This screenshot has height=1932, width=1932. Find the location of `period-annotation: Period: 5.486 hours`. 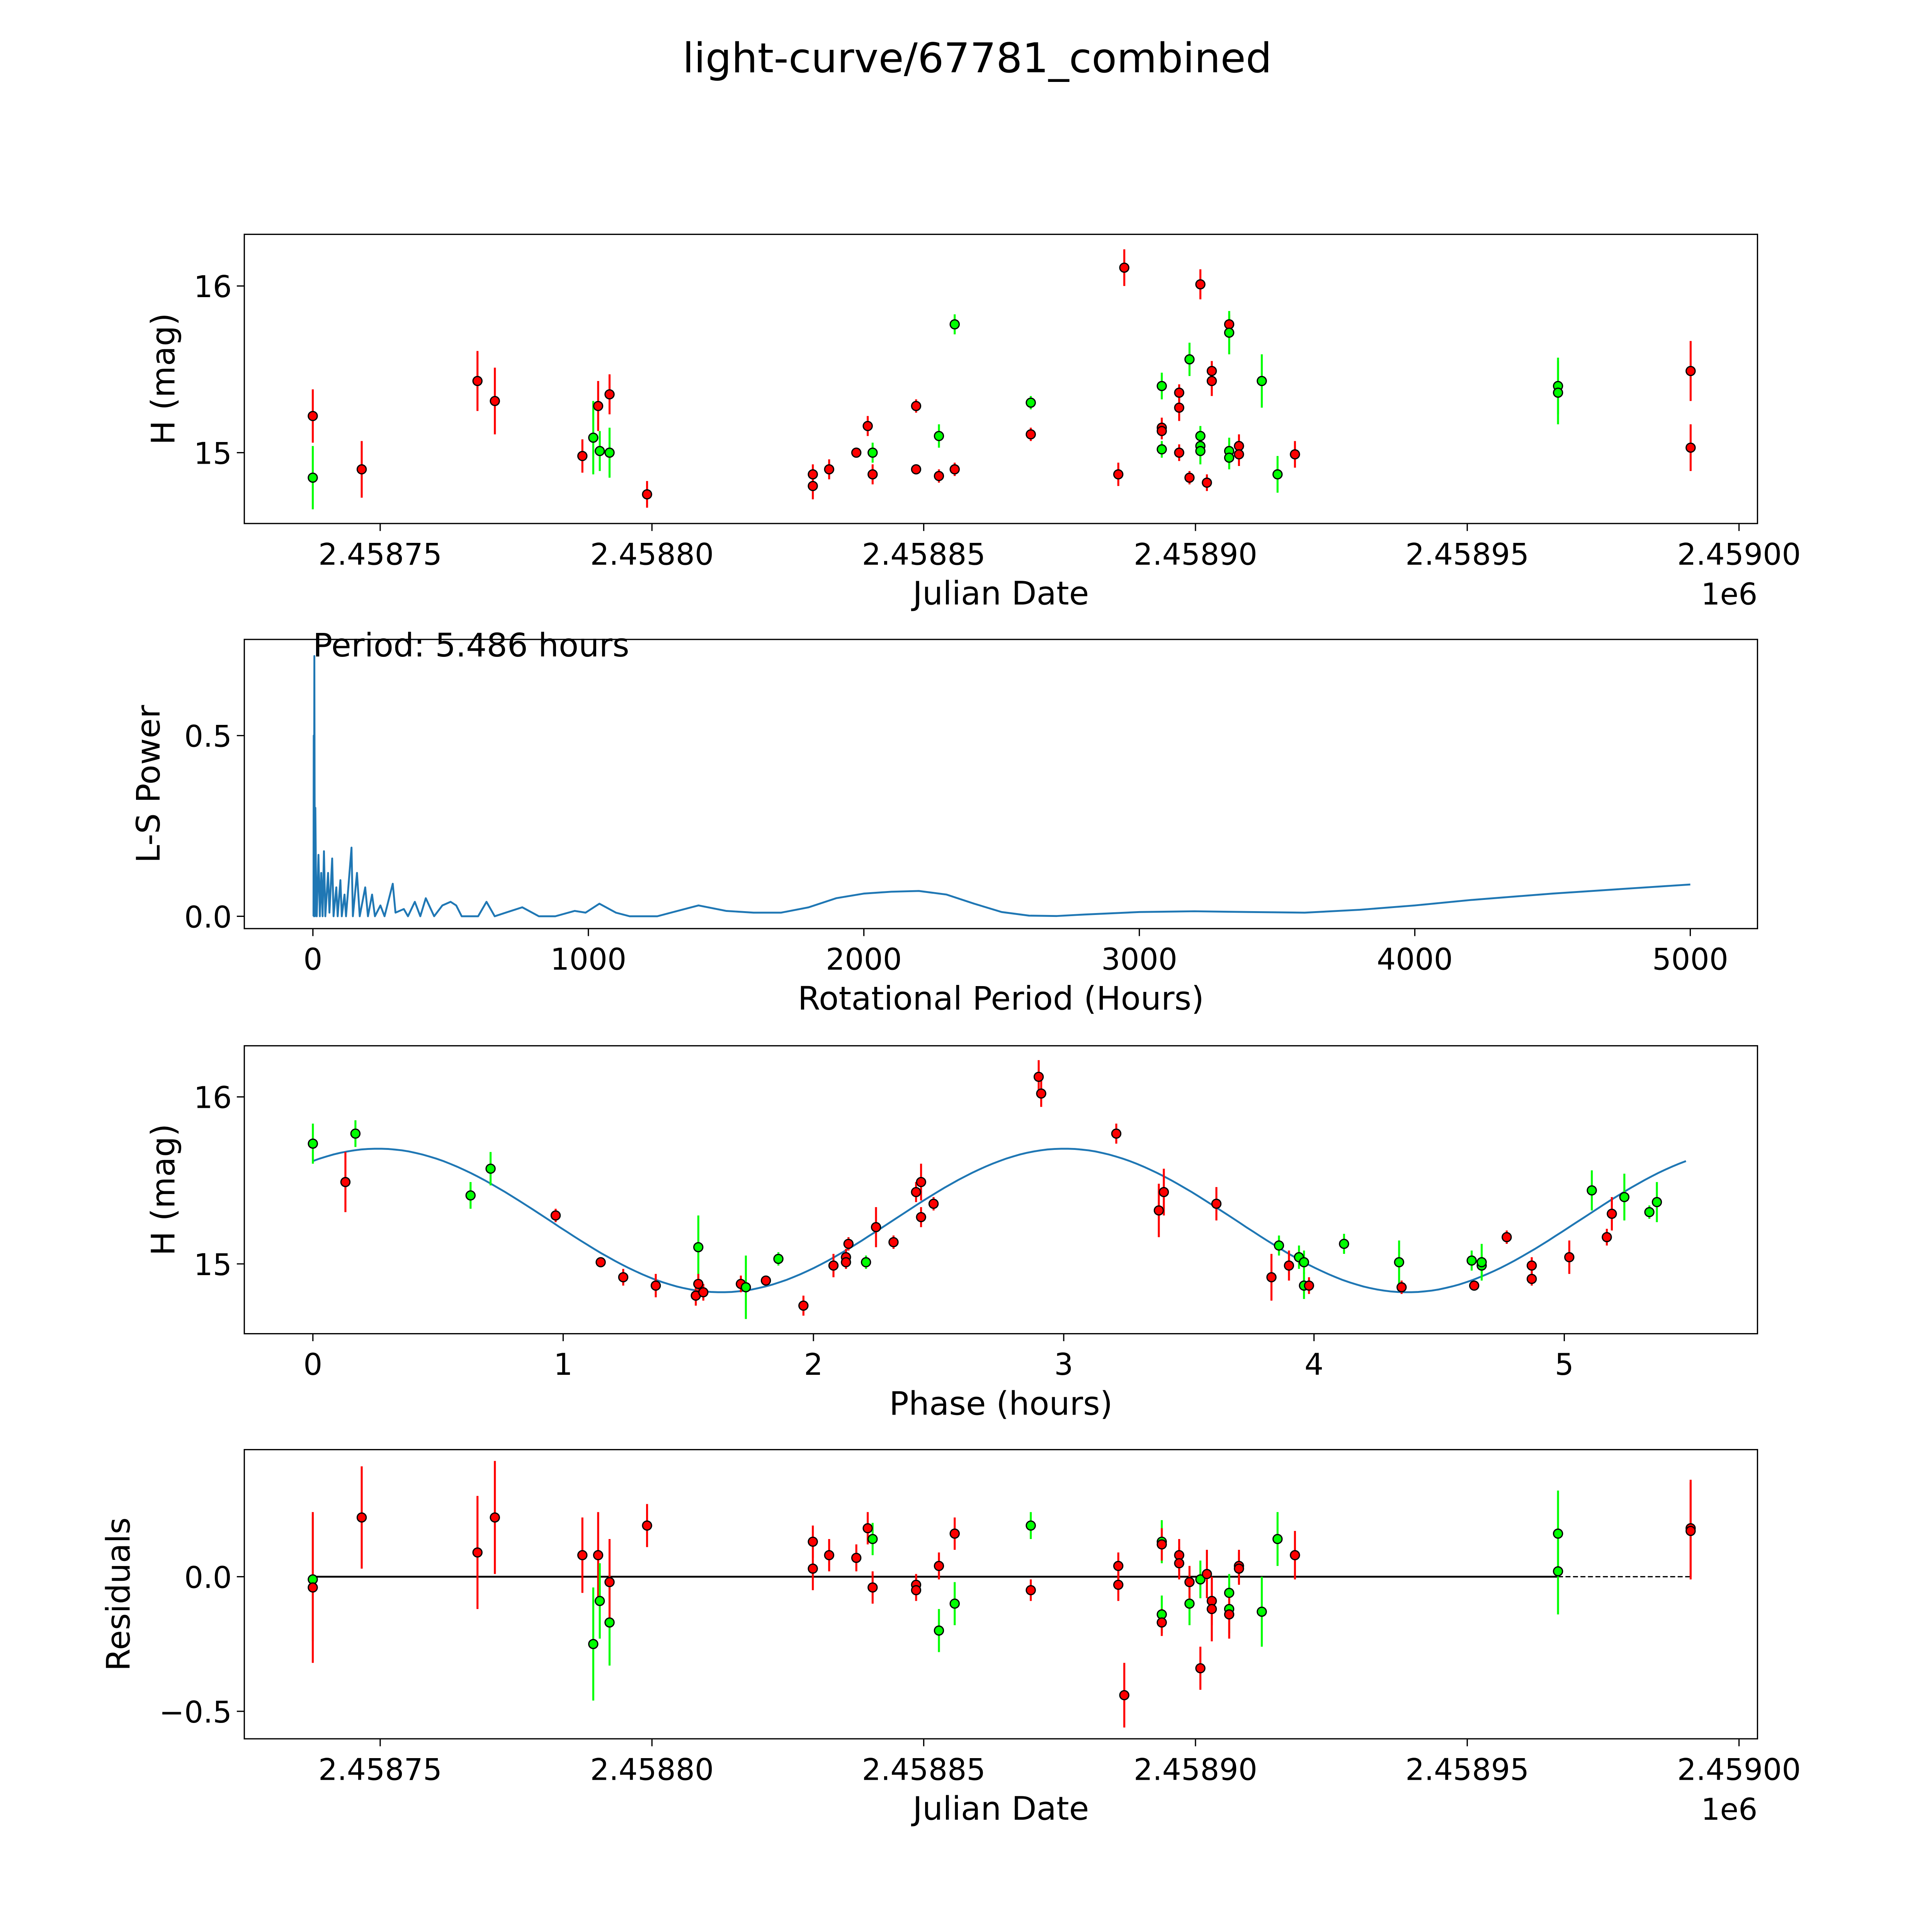

period-annotation: Period: 5.486 hours is located at coordinates (471, 645).